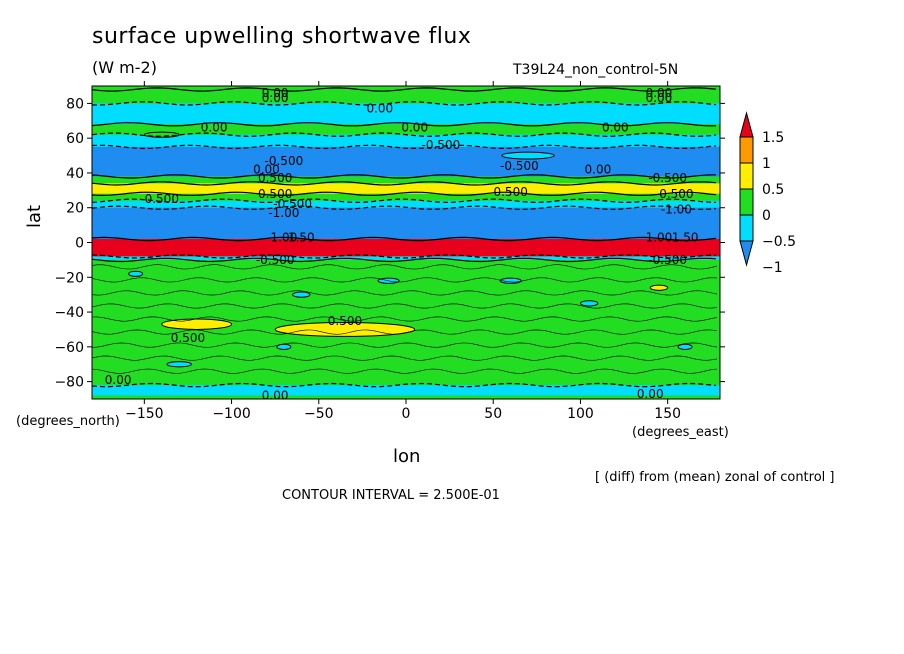  I want to click on contour-label-14: 0.500, so click(275, 178).